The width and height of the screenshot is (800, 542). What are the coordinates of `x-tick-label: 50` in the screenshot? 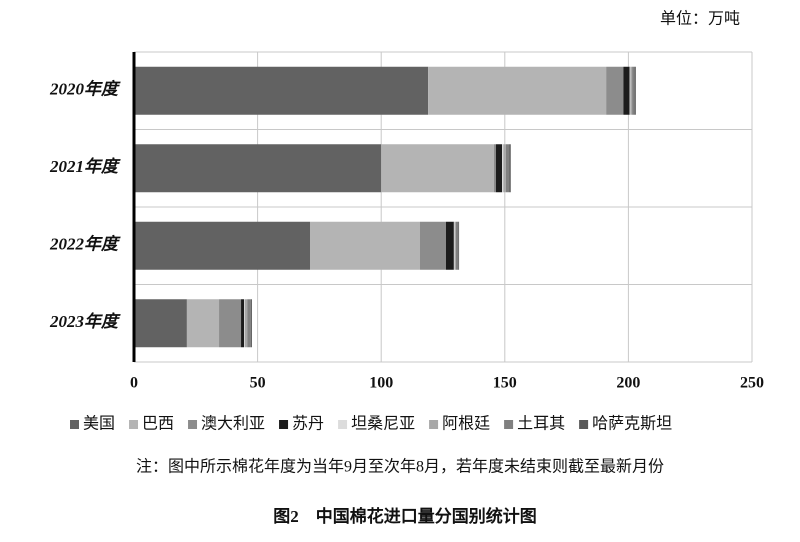 It's located at (258, 383).